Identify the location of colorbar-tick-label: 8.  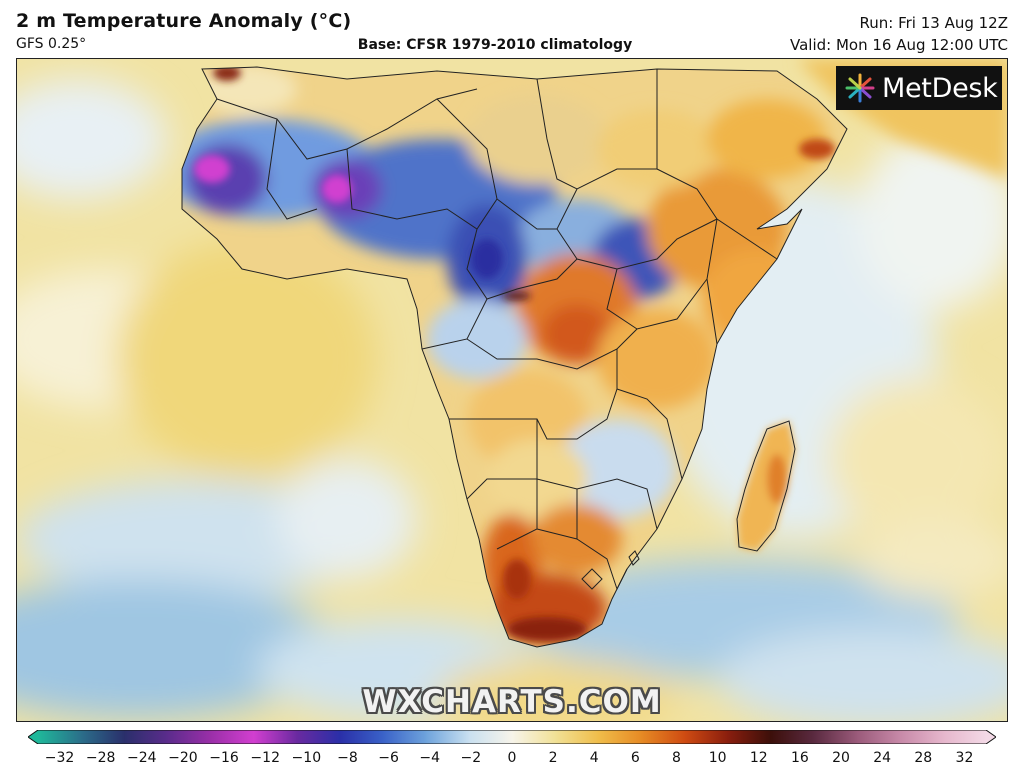
(676, 758).